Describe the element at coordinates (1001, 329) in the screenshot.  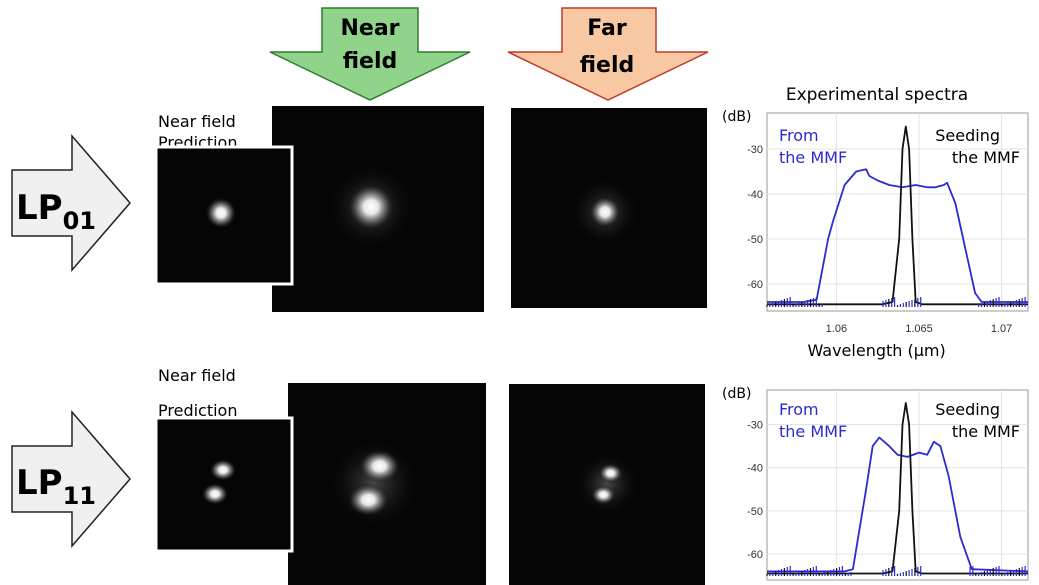
I see `x-tick-label: 1.07` at that location.